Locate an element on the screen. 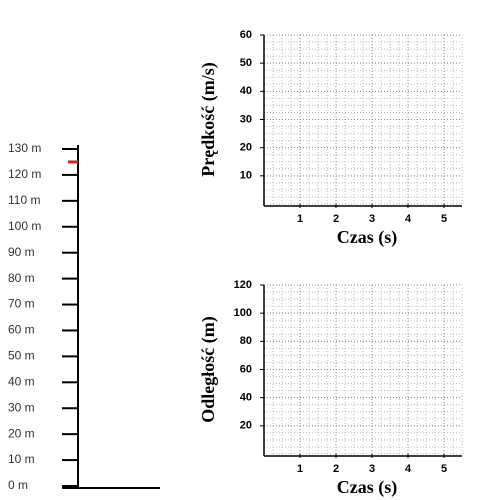 The height and width of the screenshot is (500, 500). y-axis-label: Prędkość (m/s) is located at coordinates (208, 119).